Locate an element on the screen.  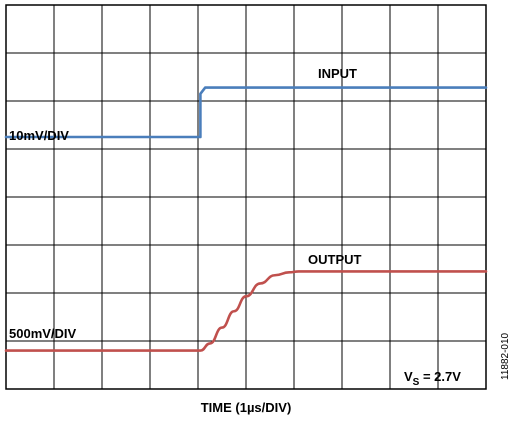
input-trace-label: INPUT is located at coordinates (337, 73).